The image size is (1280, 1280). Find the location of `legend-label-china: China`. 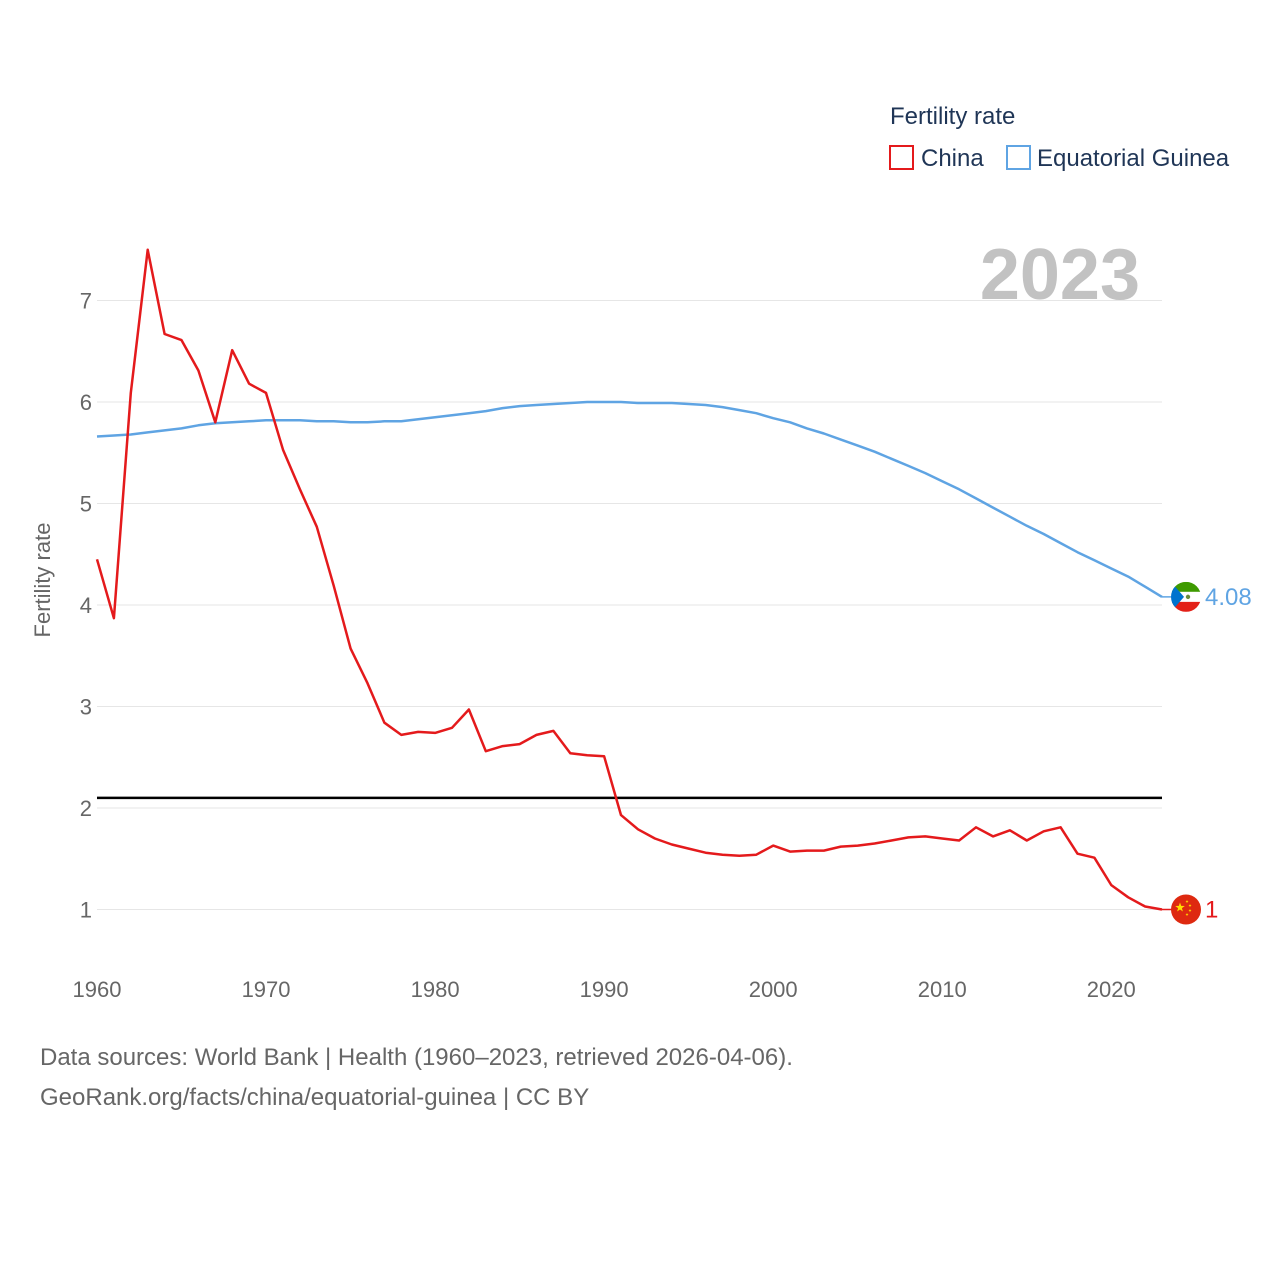

legend-label-china: China is located at coordinates (952, 158).